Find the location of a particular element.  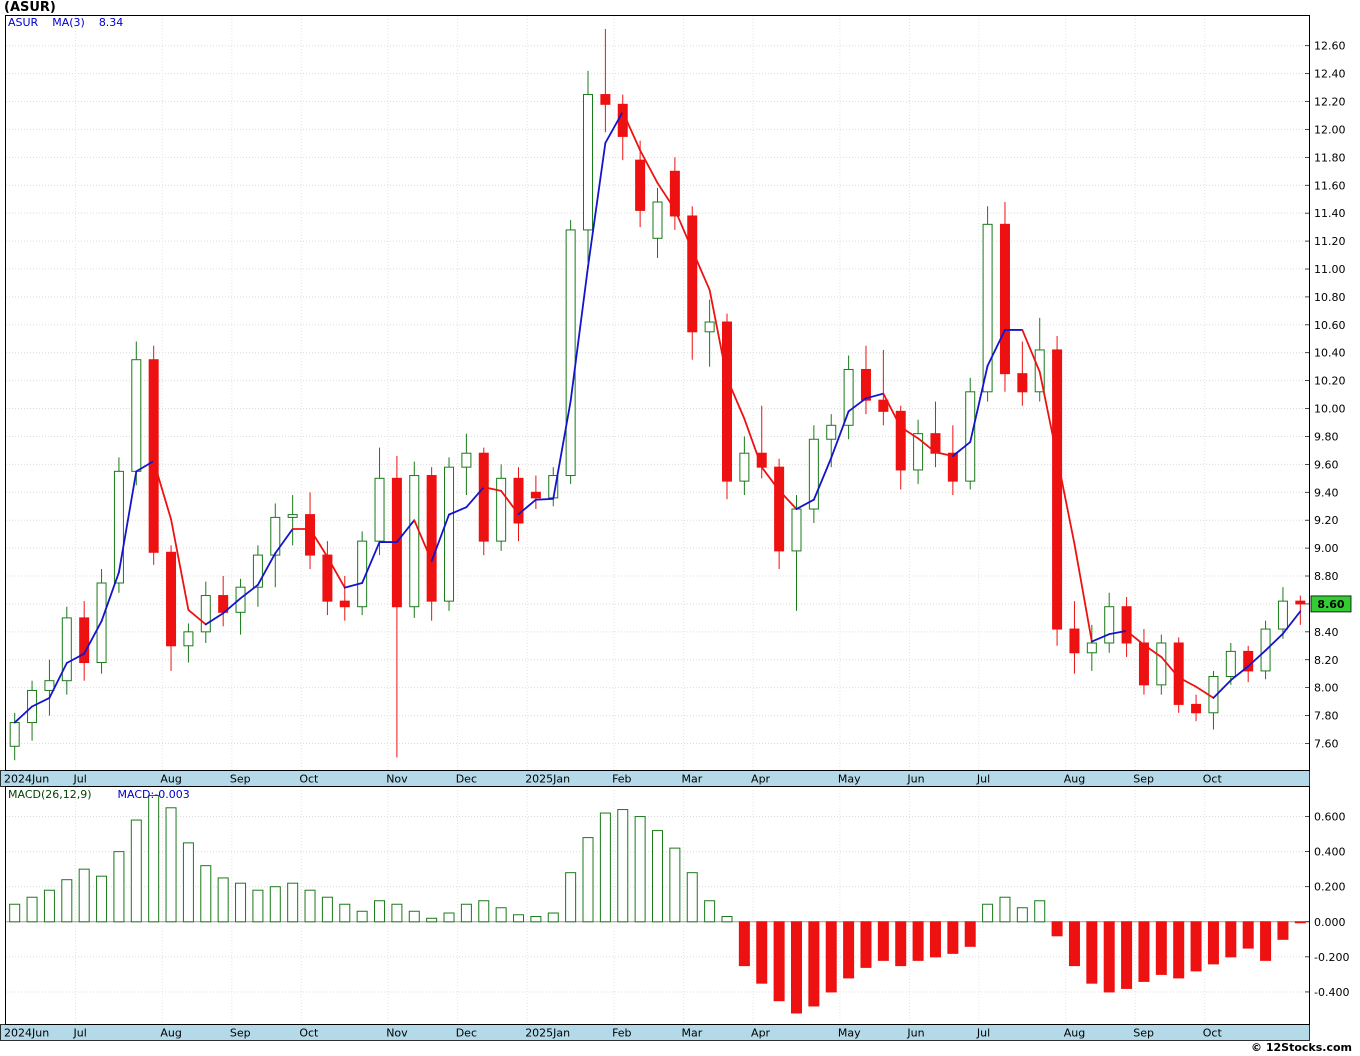

month-label: Oct is located at coordinates (309, 1033).